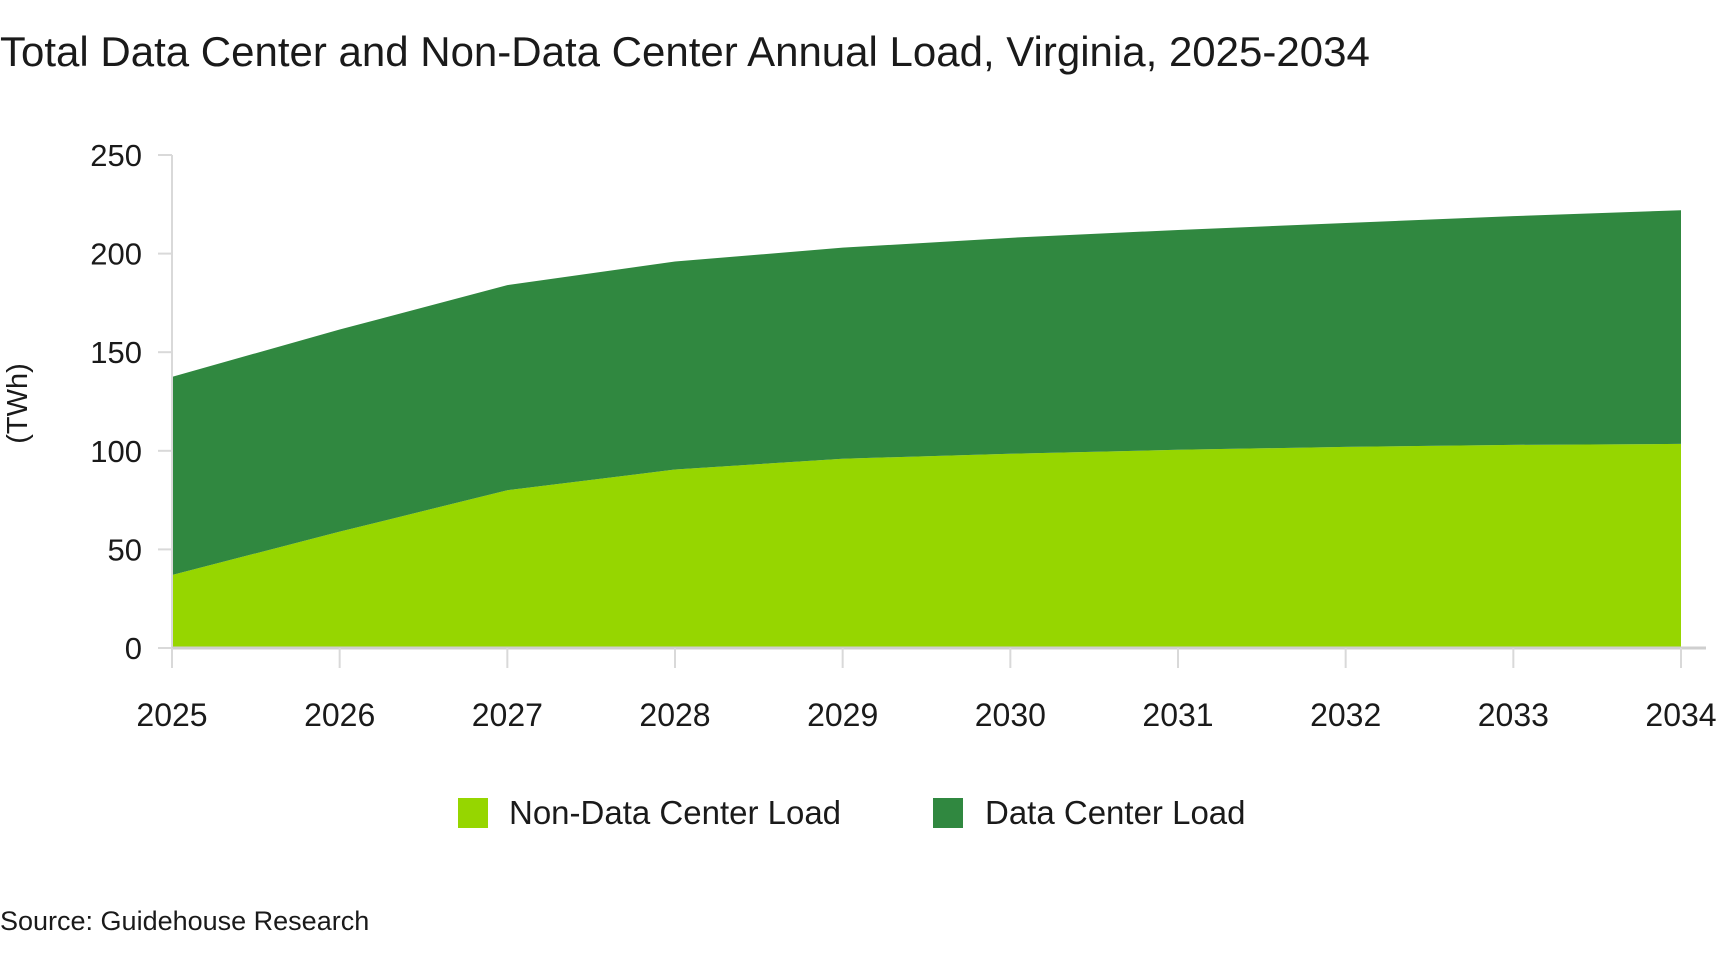  I want to click on y-tick-label: 200, so click(116, 254).